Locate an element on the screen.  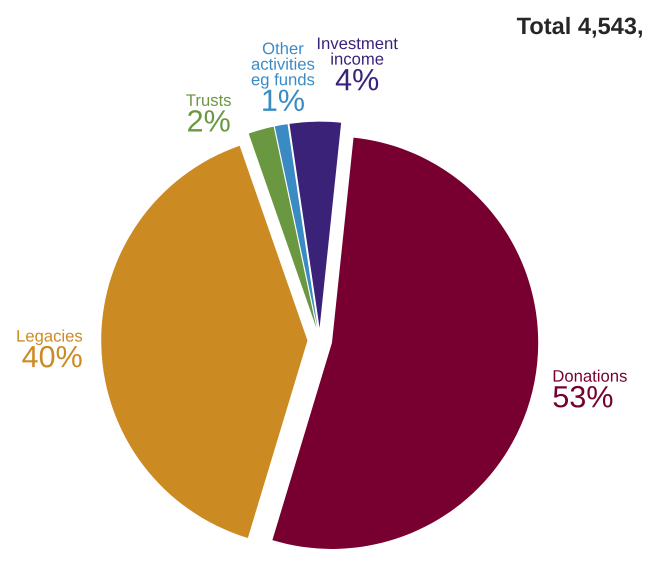
data-label: 1% is located at coordinates (283, 100).